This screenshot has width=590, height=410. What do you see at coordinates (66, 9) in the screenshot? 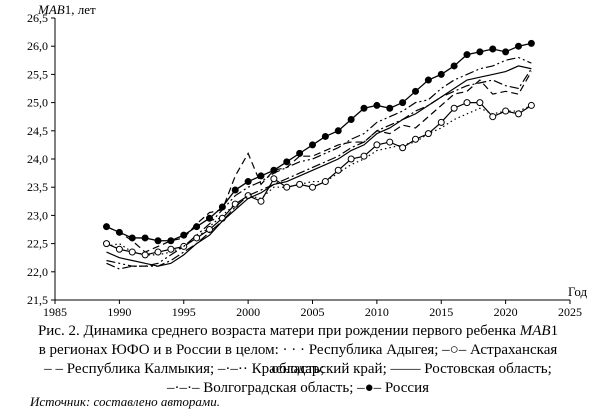
I see `y-axis-label: MAB1, лет` at bounding box center [66, 9].